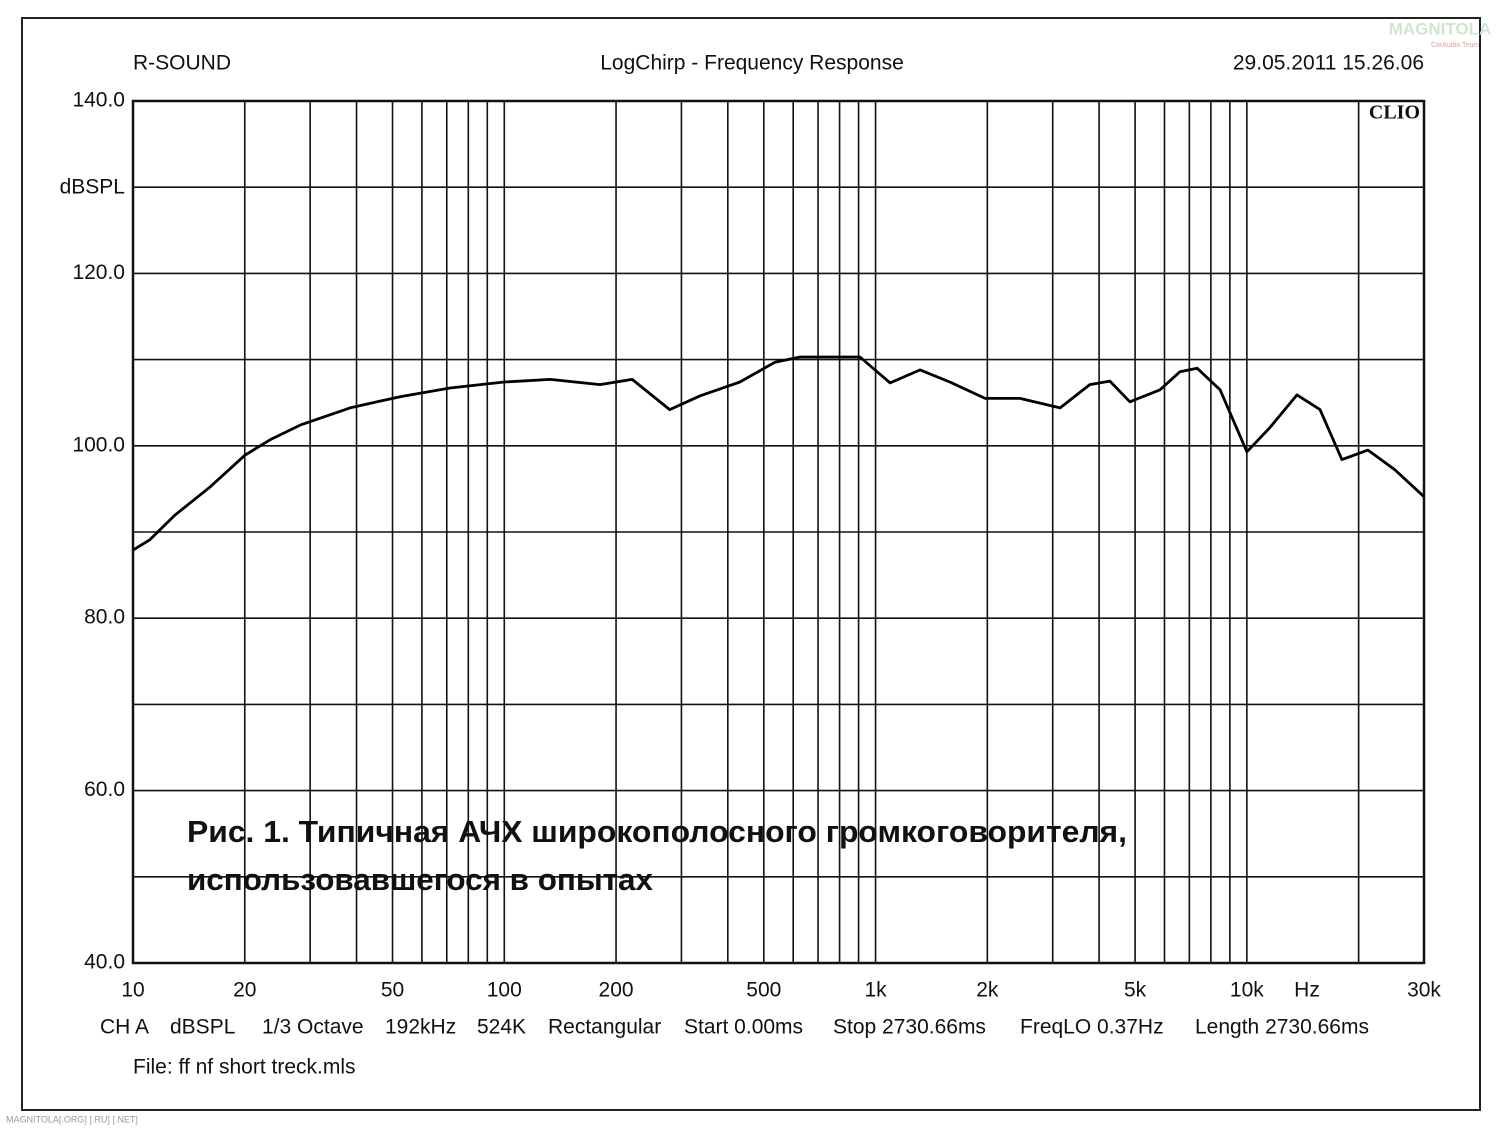 The width and height of the screenshot is (1500, 1128). Describe the element at coordinates (92, 187) in the screenshot. I see `y-axis-label: dBSPL` at that location.